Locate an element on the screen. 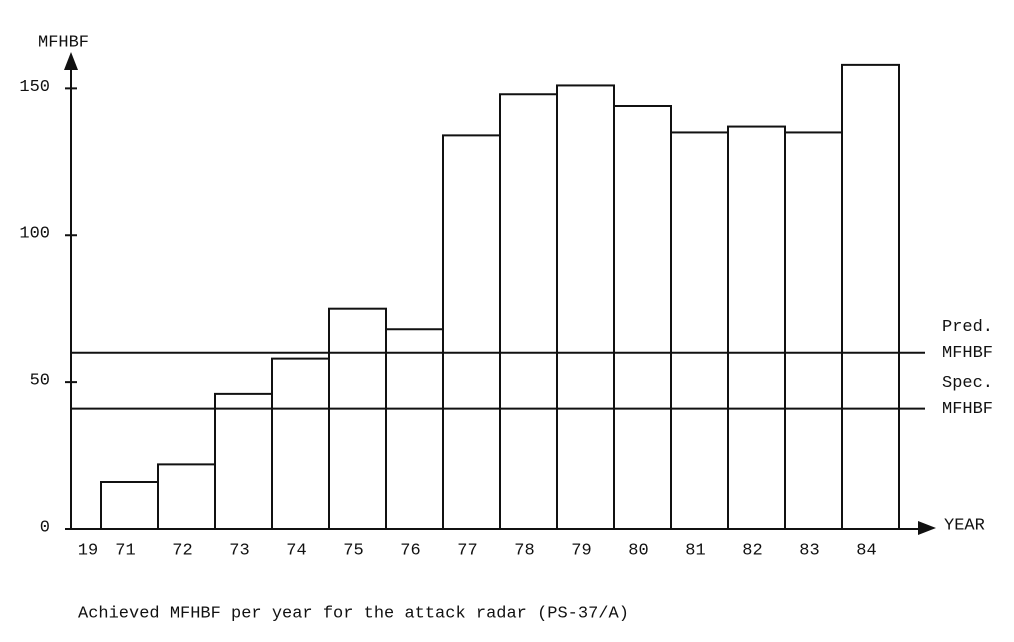  x-tick-label: 84 is located at coordinates (866, 550).